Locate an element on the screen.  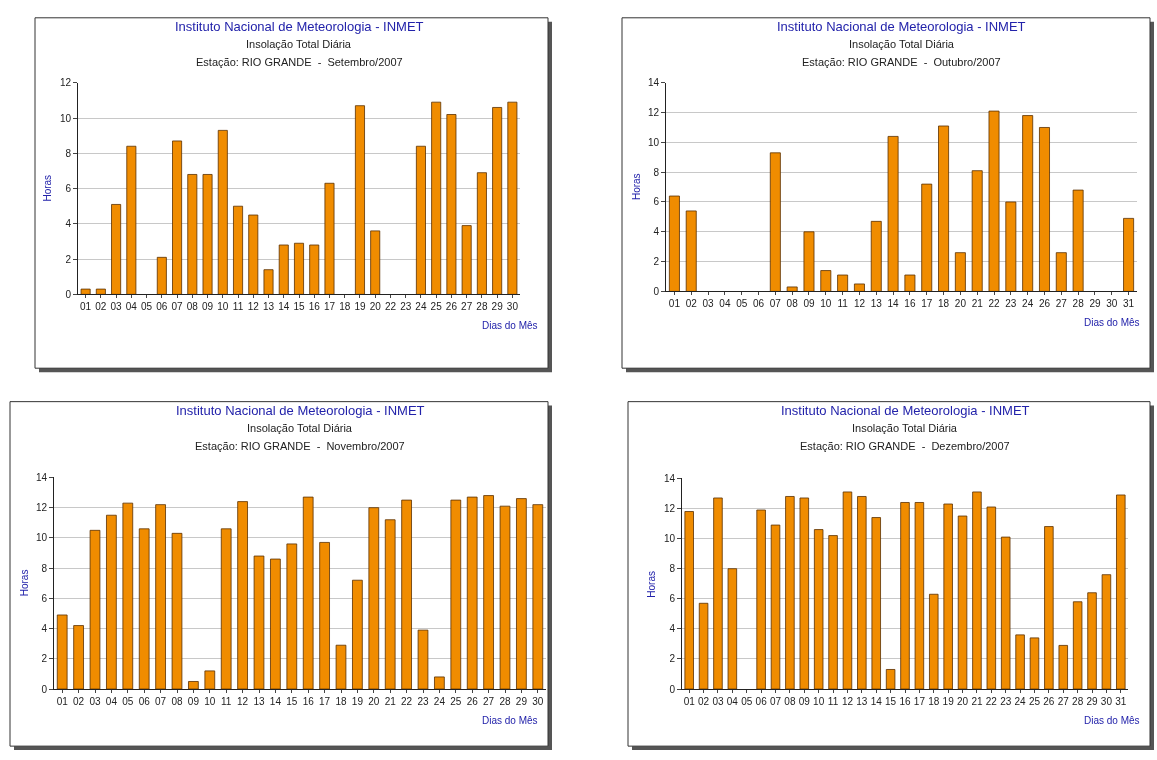
y-tick-label: 6 is located at coordinates (68, 189).